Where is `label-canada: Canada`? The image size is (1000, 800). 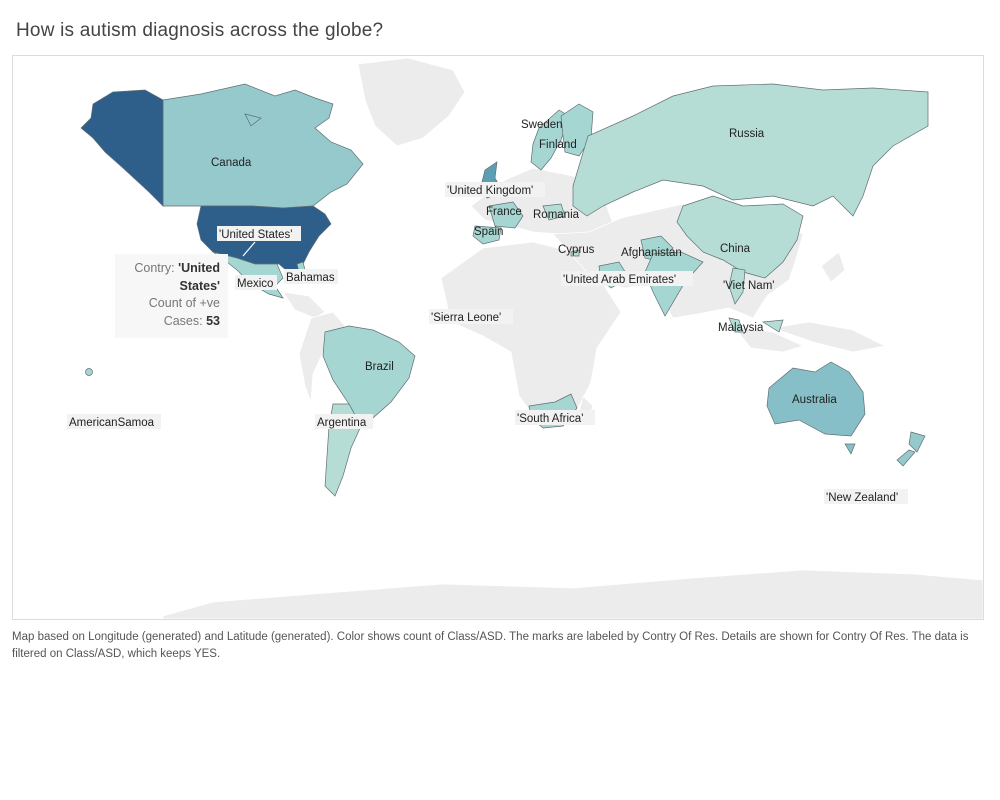
label-canada: Canada is located at coordinates (231, 163).